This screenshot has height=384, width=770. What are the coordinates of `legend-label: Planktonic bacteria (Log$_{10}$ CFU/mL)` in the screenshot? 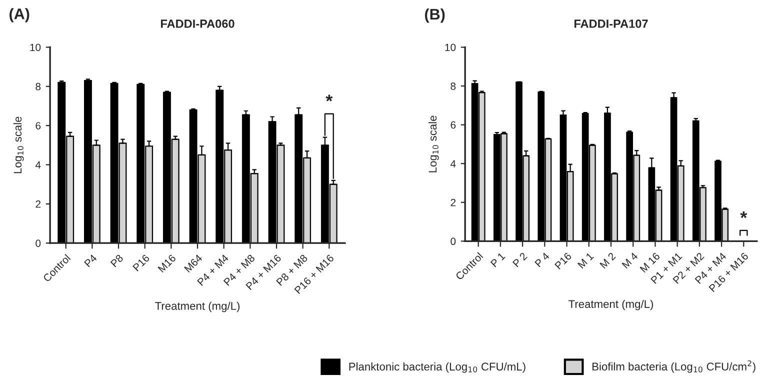 It's located at (437, 367).